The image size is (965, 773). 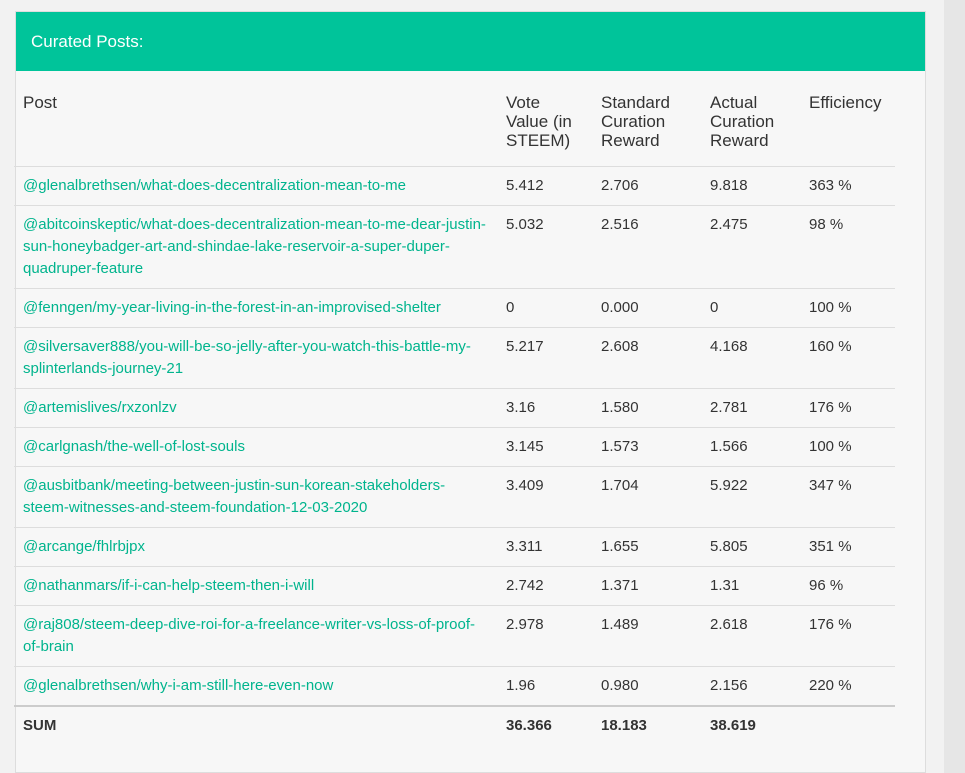 I want to click on vote-value-cell: 3.311, so click(x=544, y=547).